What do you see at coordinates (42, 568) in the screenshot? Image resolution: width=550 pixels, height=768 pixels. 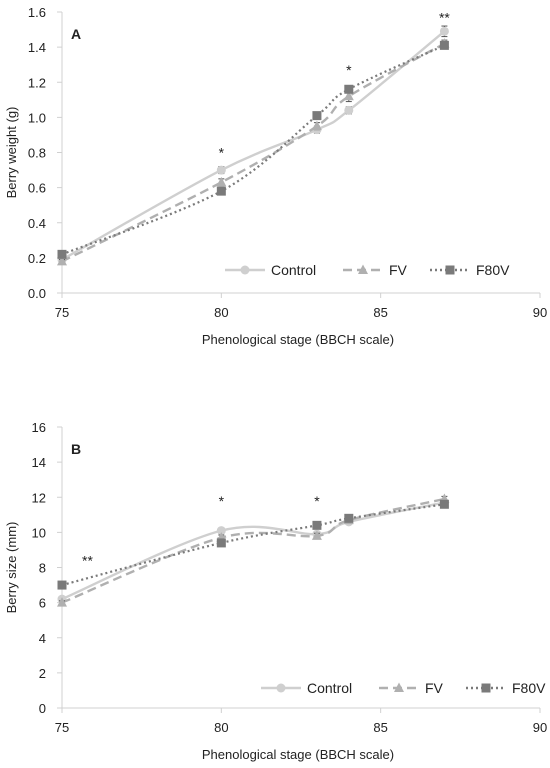 I see `y-tick-label: 8` at bounding box center [42, 568].